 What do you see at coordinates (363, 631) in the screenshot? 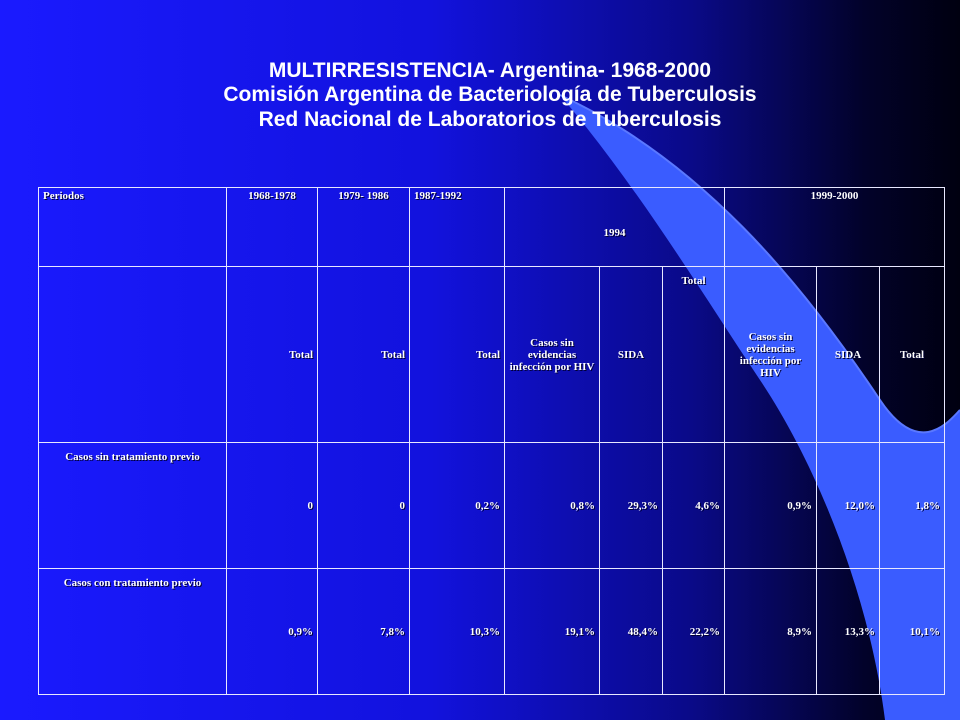
I see `table-cell: 7,8%` at bounding box center [363, 631].